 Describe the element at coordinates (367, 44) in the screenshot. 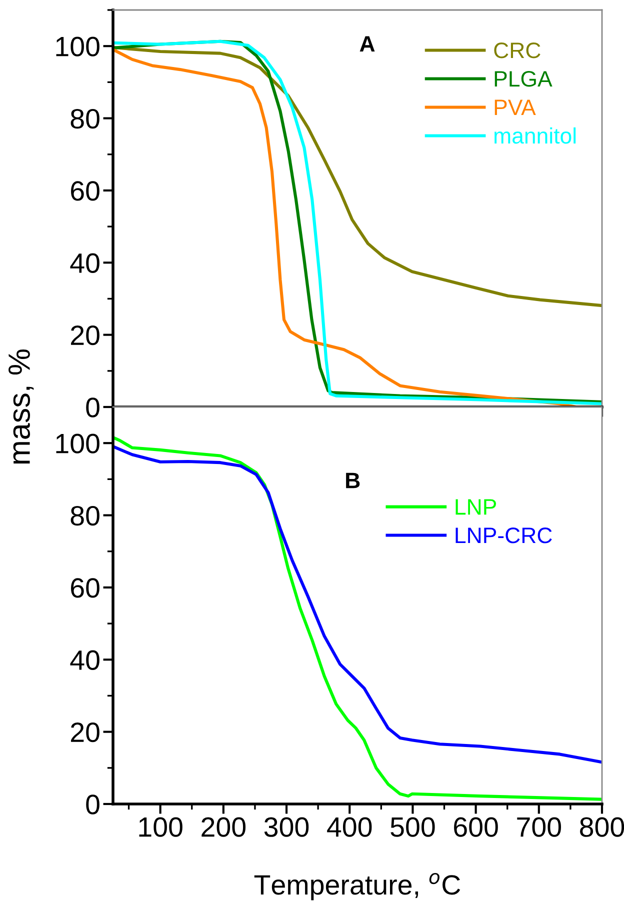

I see `text: A` at that location.